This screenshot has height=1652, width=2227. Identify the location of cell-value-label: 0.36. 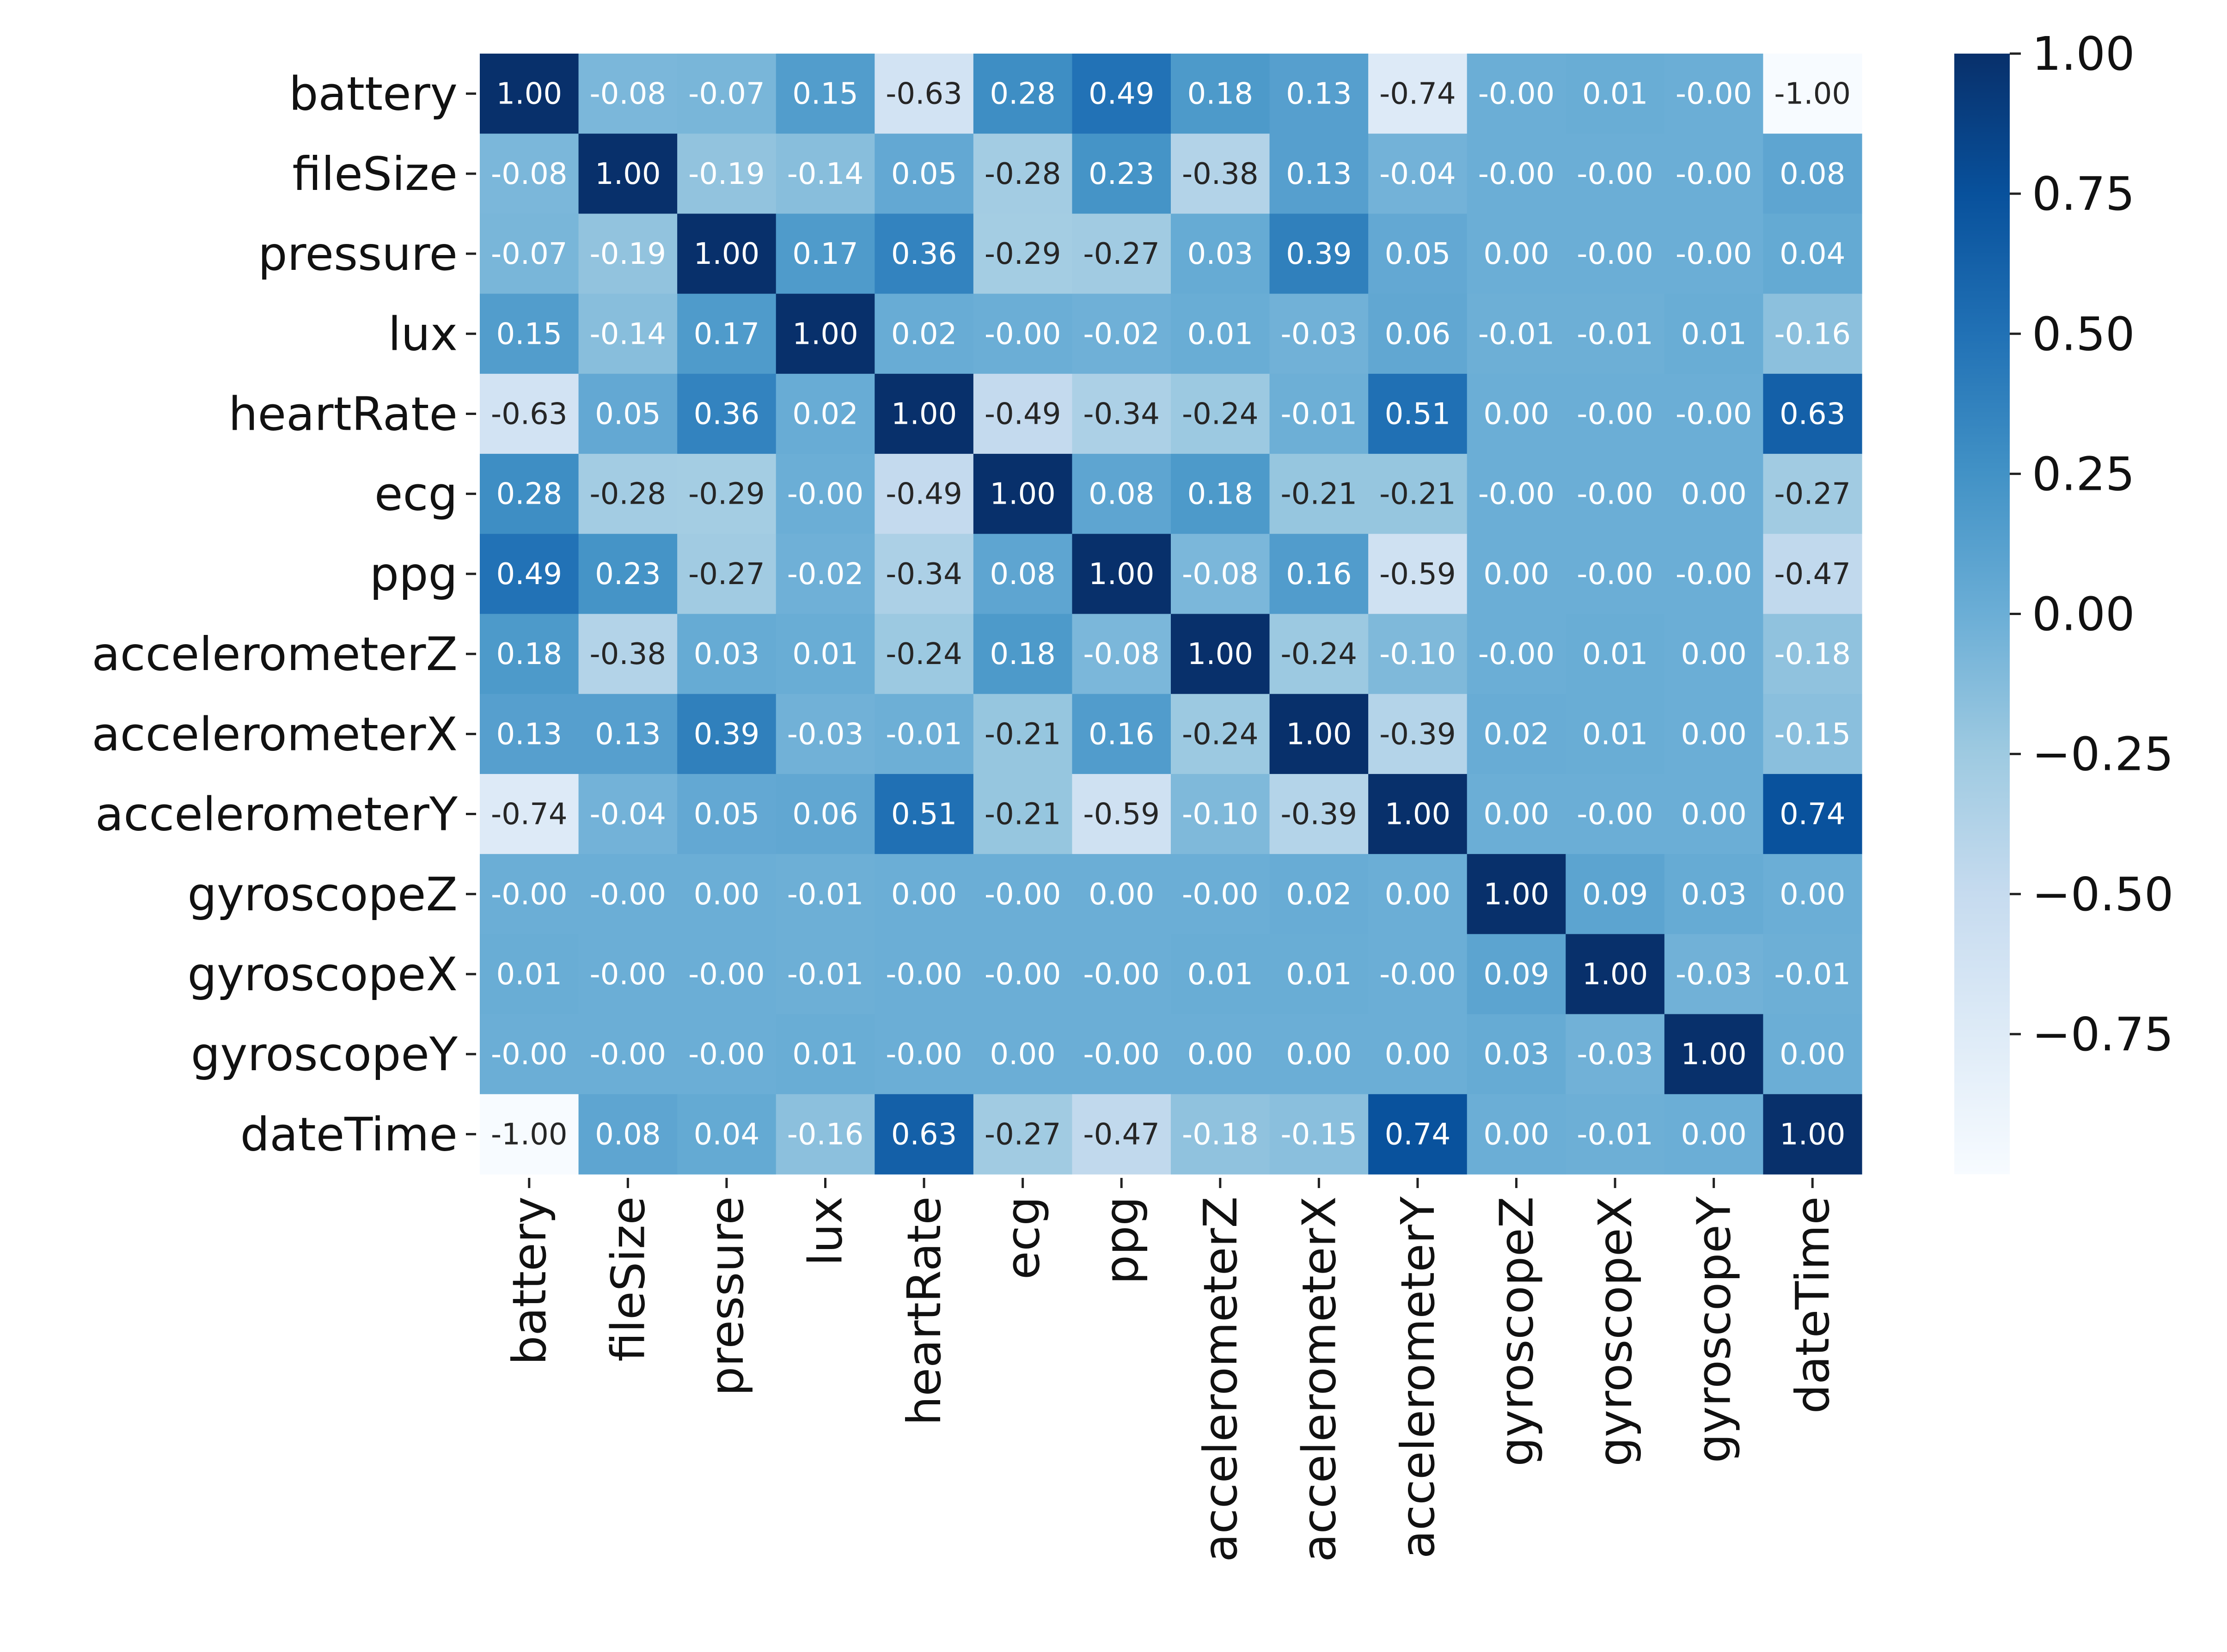
(727, 414).